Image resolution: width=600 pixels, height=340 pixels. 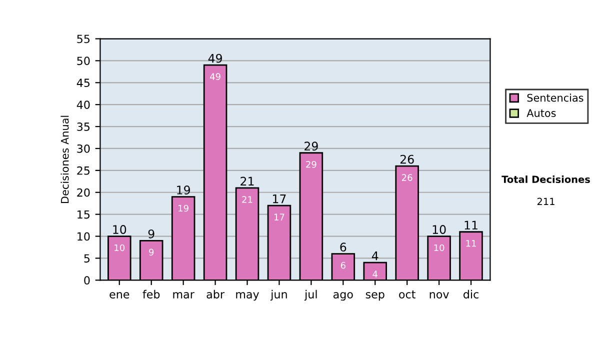 I want to click on y-tick-label: 35, so click(x=83, y=126).